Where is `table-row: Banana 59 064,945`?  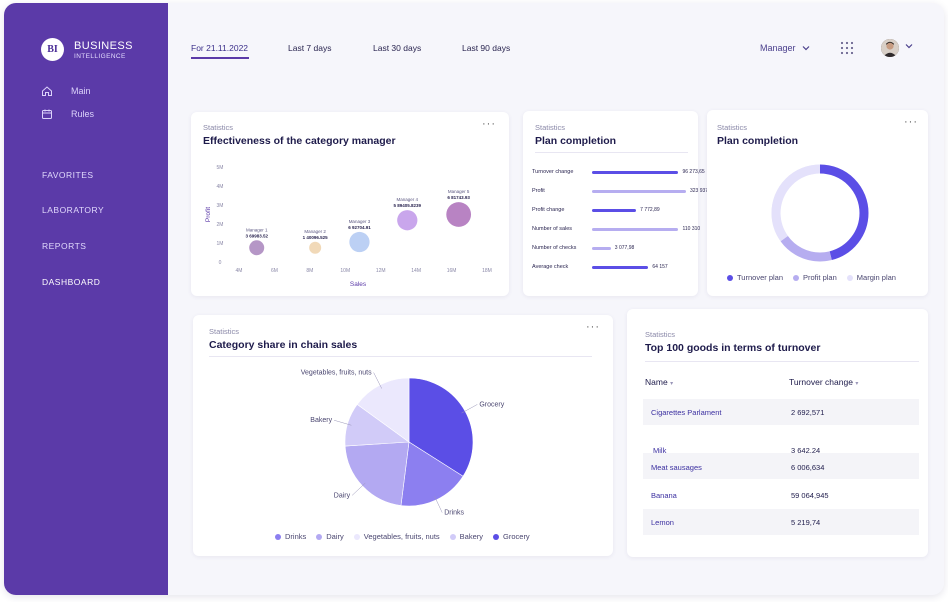 table-row: Banana 59 064,945 is located at coordinates (781, 494).